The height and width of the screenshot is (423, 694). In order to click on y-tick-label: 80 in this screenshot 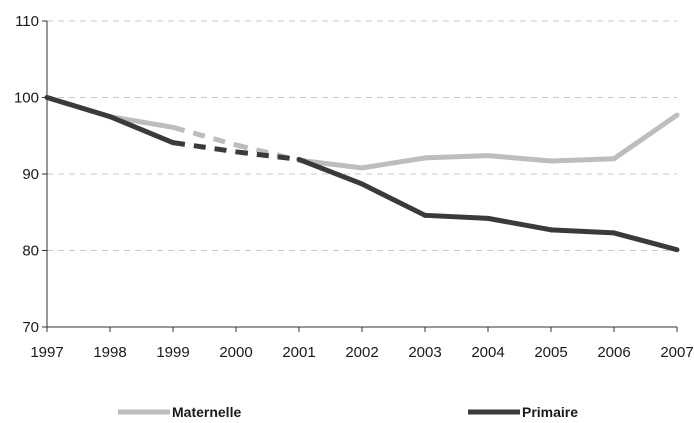, I will do `click(30, 251)`.